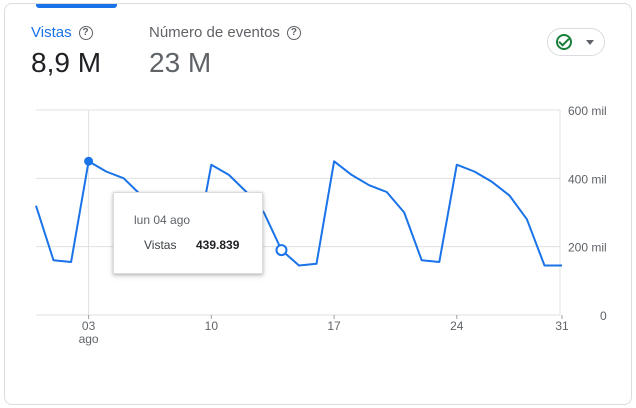 This screenshot has width=636, height=408. I want to click on status-dropdown, so click(576, 42).